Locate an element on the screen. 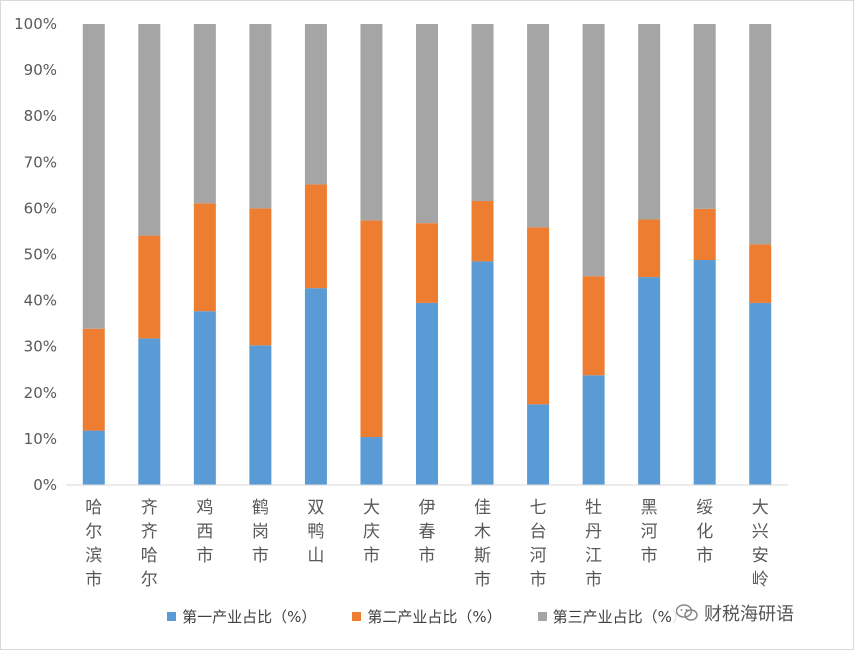  y-tick-label: 30% is located at coordinates (40, 347).